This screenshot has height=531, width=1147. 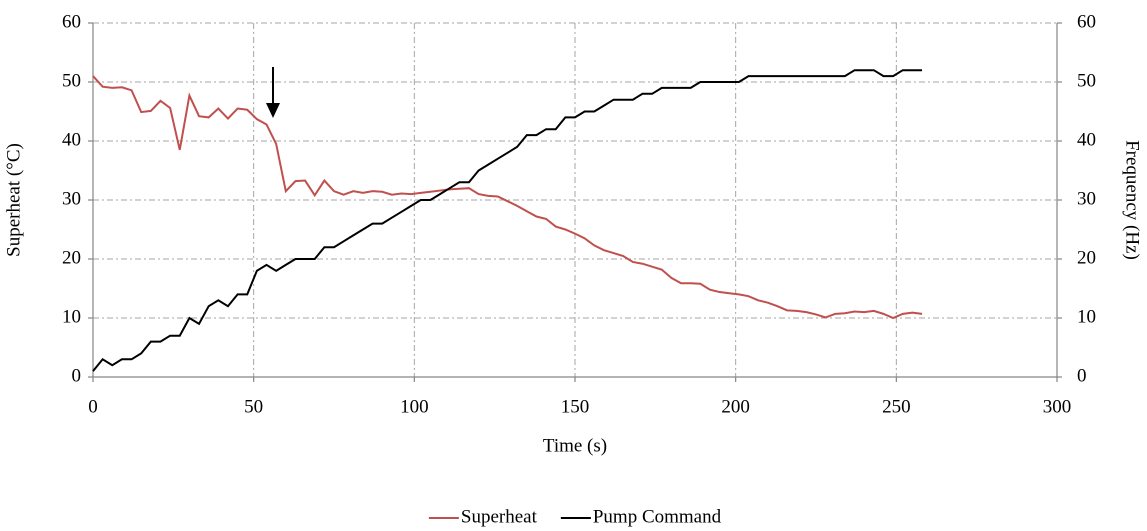 I want to click on y2-tick-label: 30, so click(x=1086, y=198).